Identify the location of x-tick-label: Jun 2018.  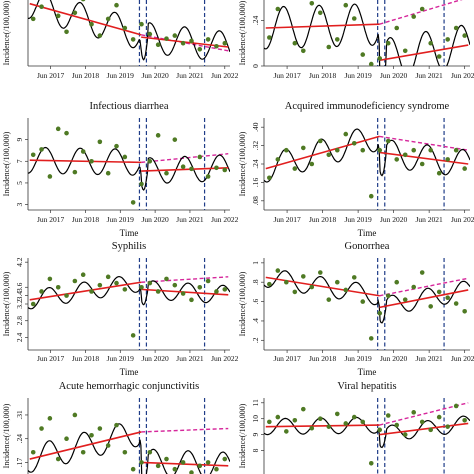
(323, 219).